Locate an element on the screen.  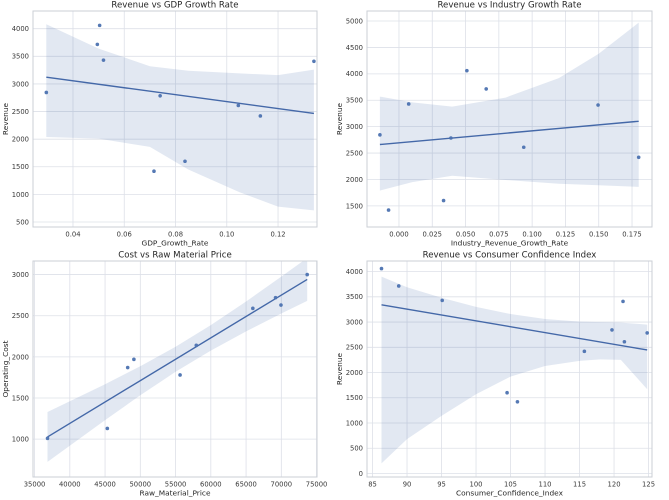
x-tick-label: 0.125 is located at coordinates (565, 235).